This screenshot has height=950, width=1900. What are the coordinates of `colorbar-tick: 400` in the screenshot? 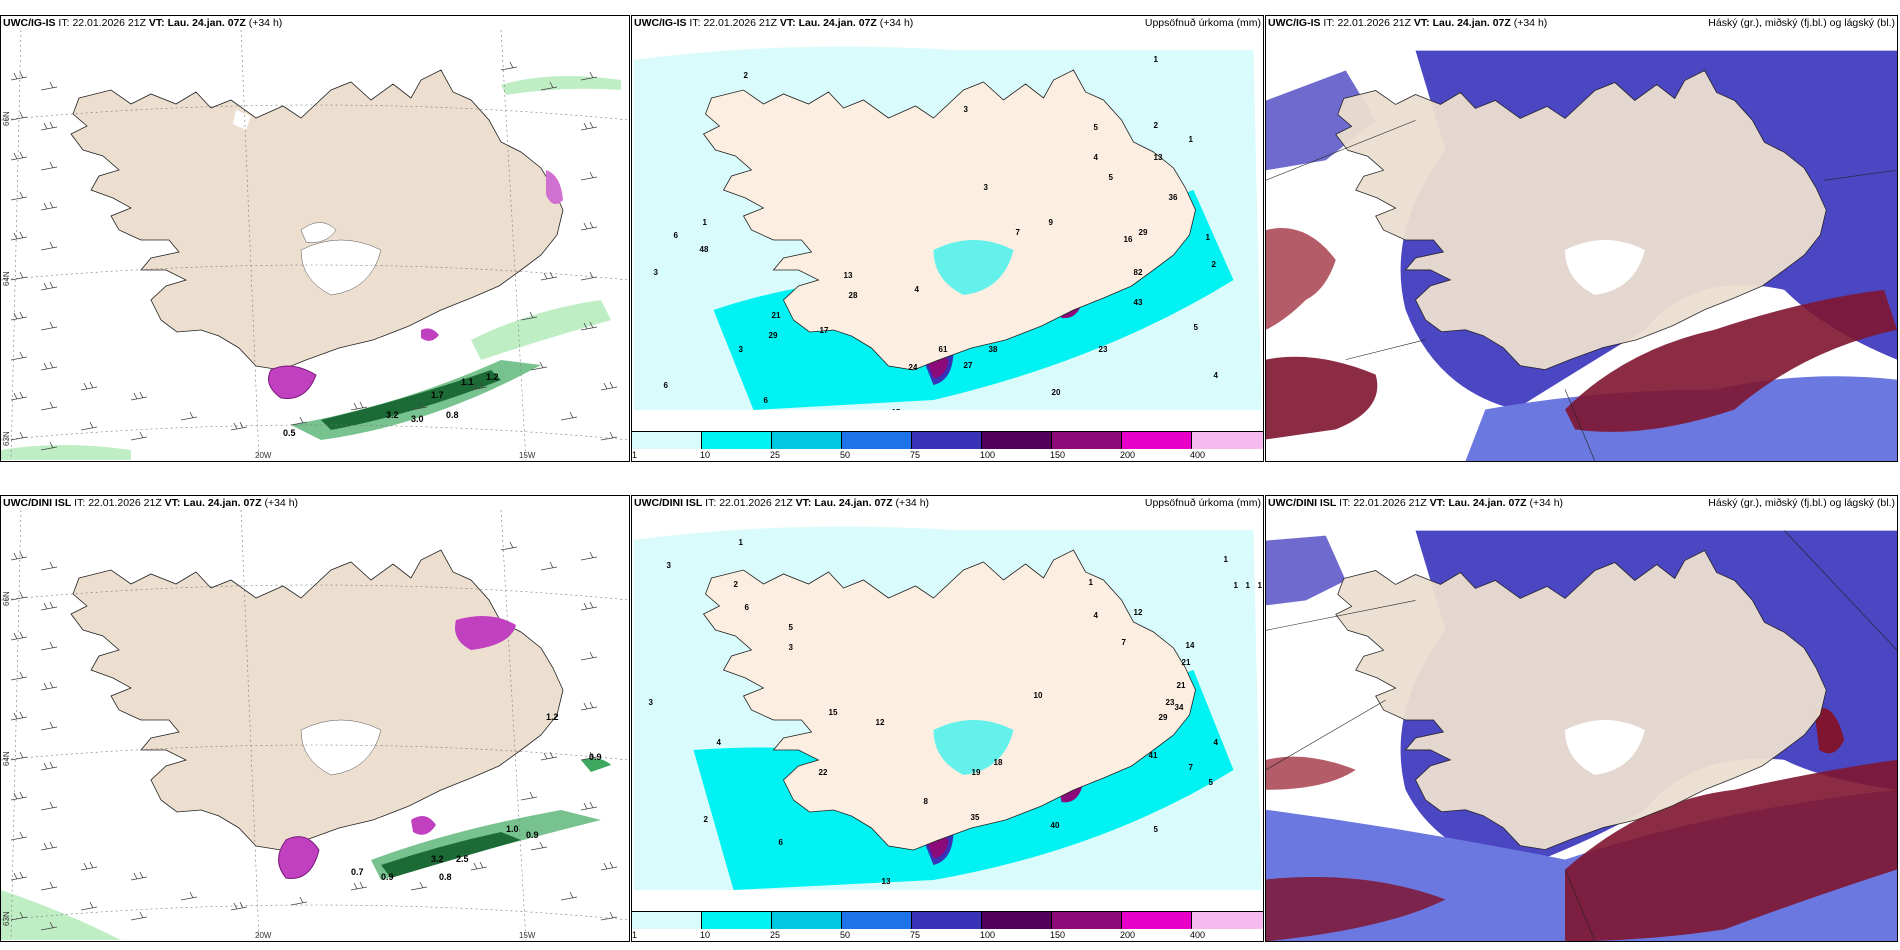 It's located at (1198, 455).